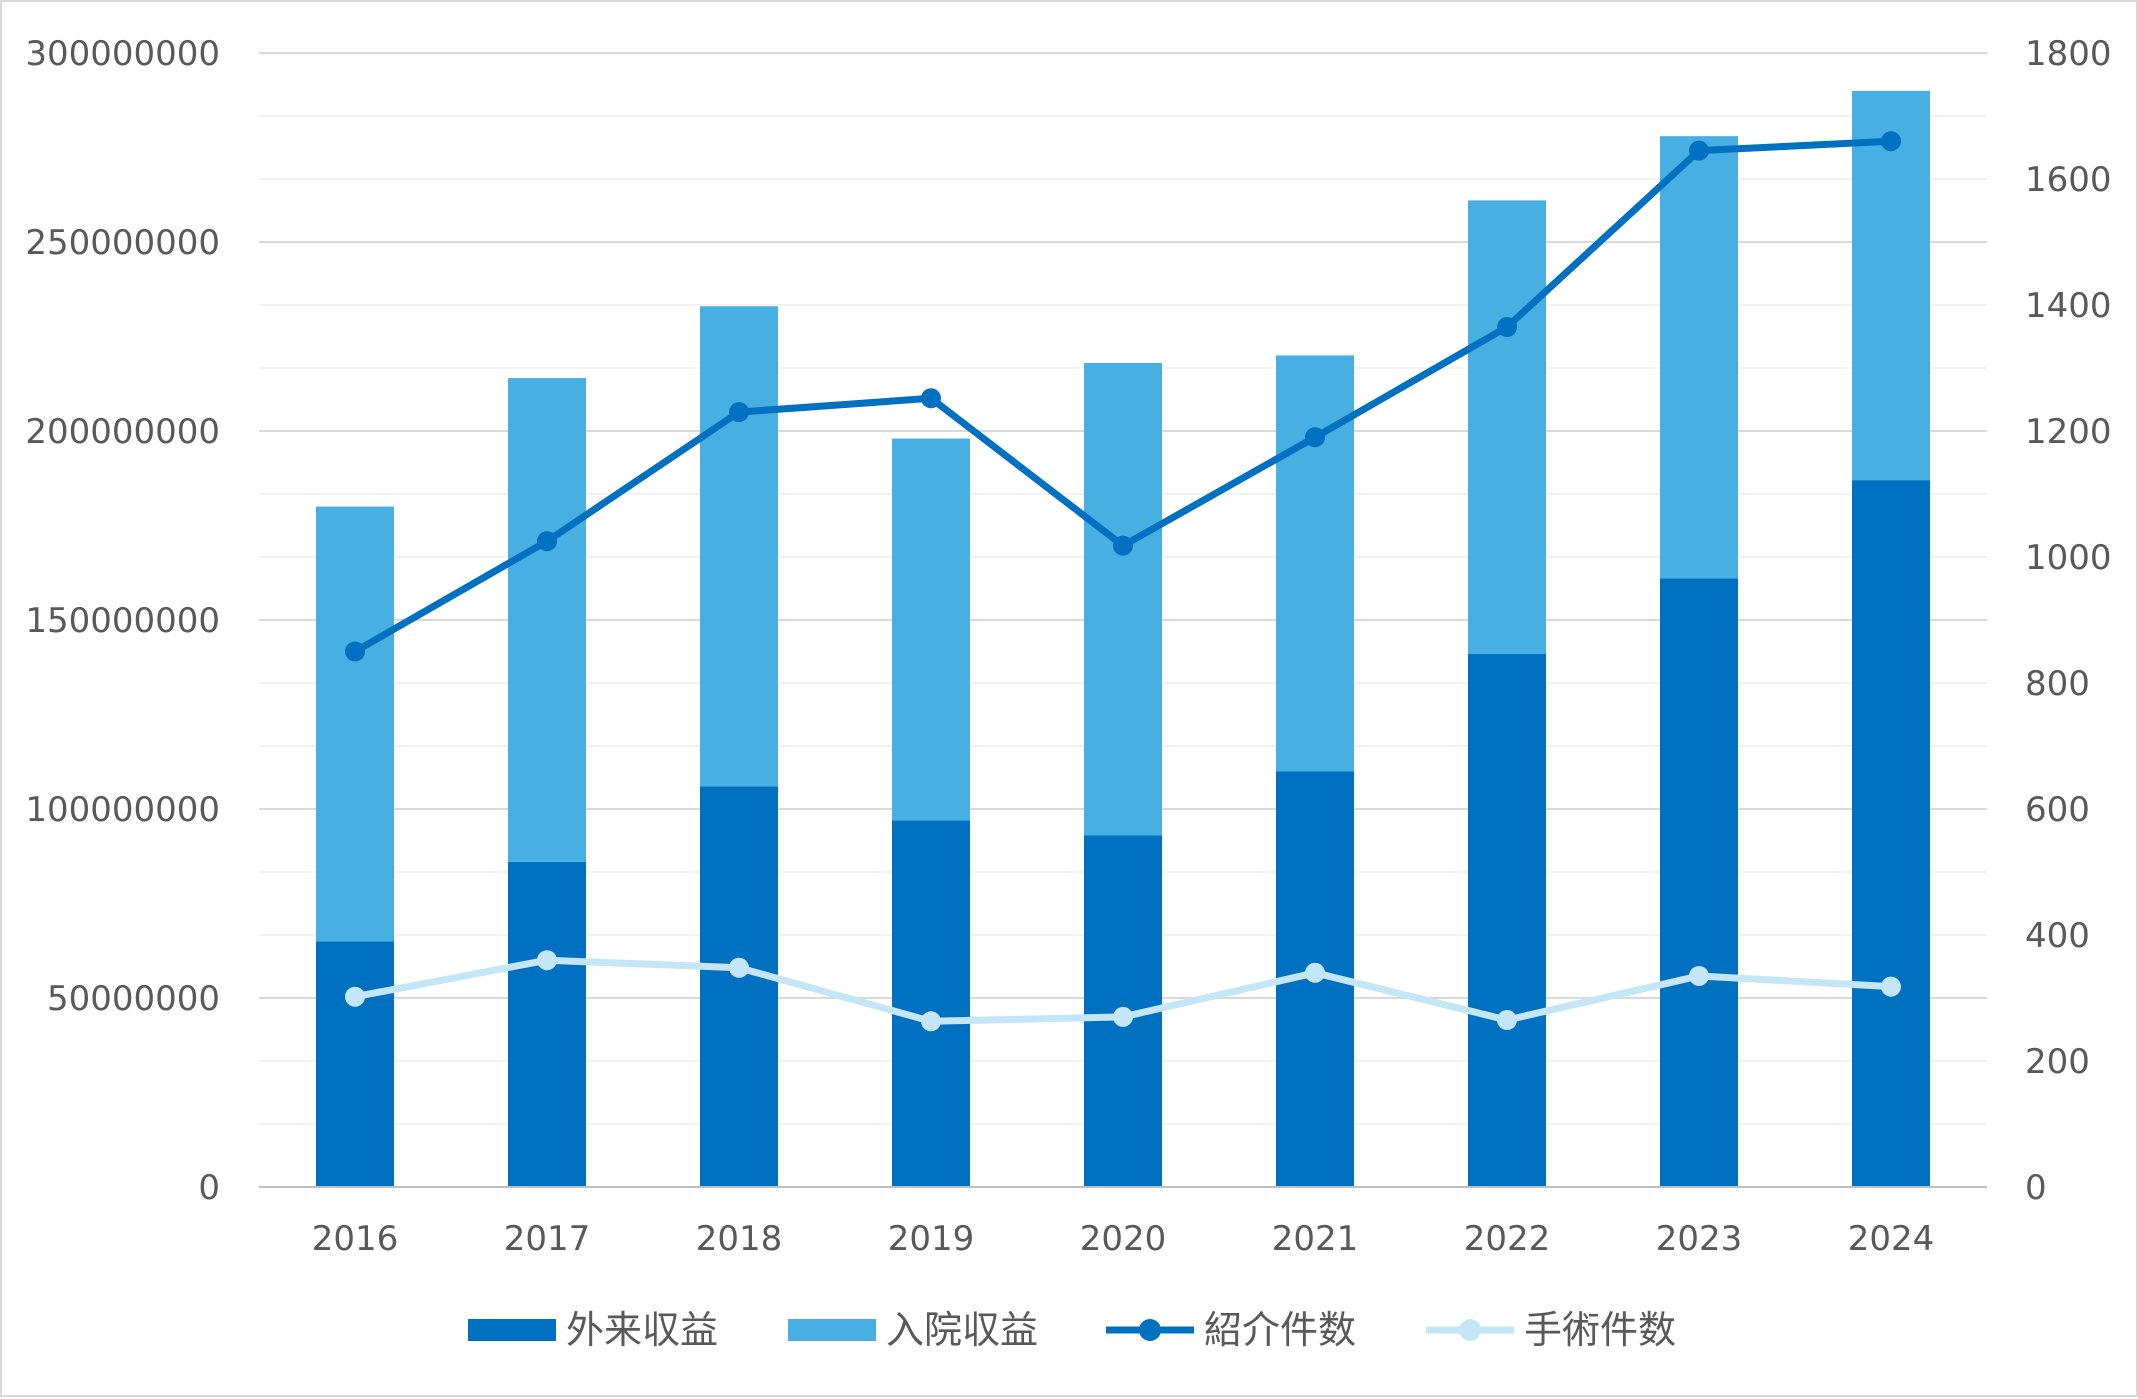 The height and width of the screenshot is (1399, 2138). Describe the element at coordinates (547, 1239) in the screenshot. I see `x-tick-label: 2017` at that location.